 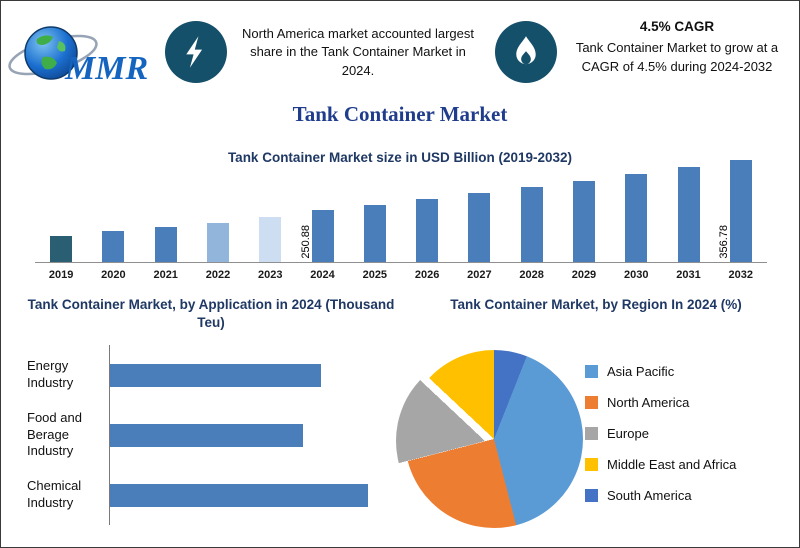 What do you see at coordinates (165, 244) in the screenshot?
I see `bar-2021` at bounding box center [165, 244].